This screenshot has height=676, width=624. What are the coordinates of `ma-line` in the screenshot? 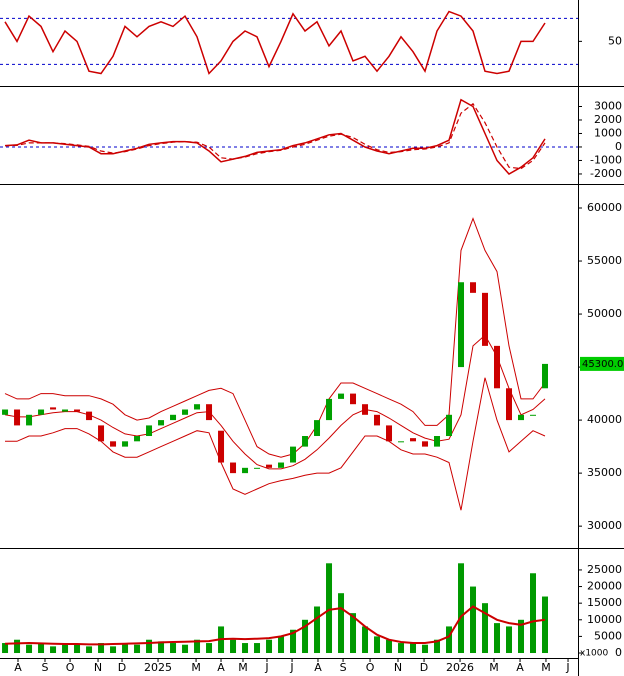 It's located at (275, 625).